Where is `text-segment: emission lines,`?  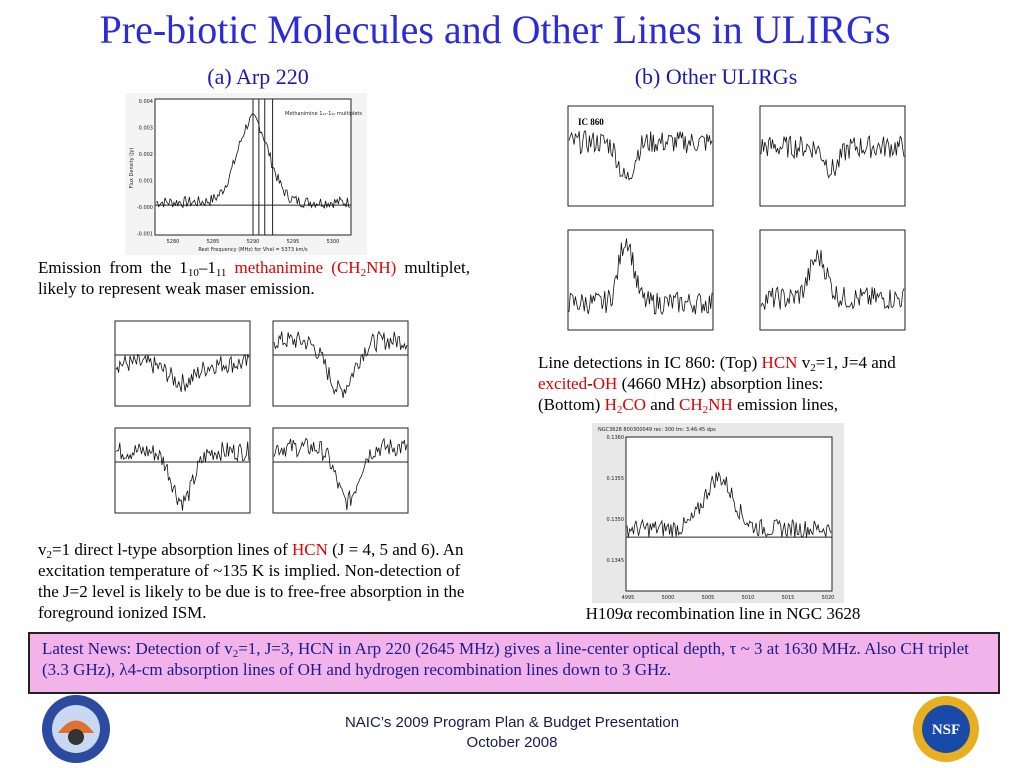
text-segment: emission lines, is located at coordinates (785, 404).